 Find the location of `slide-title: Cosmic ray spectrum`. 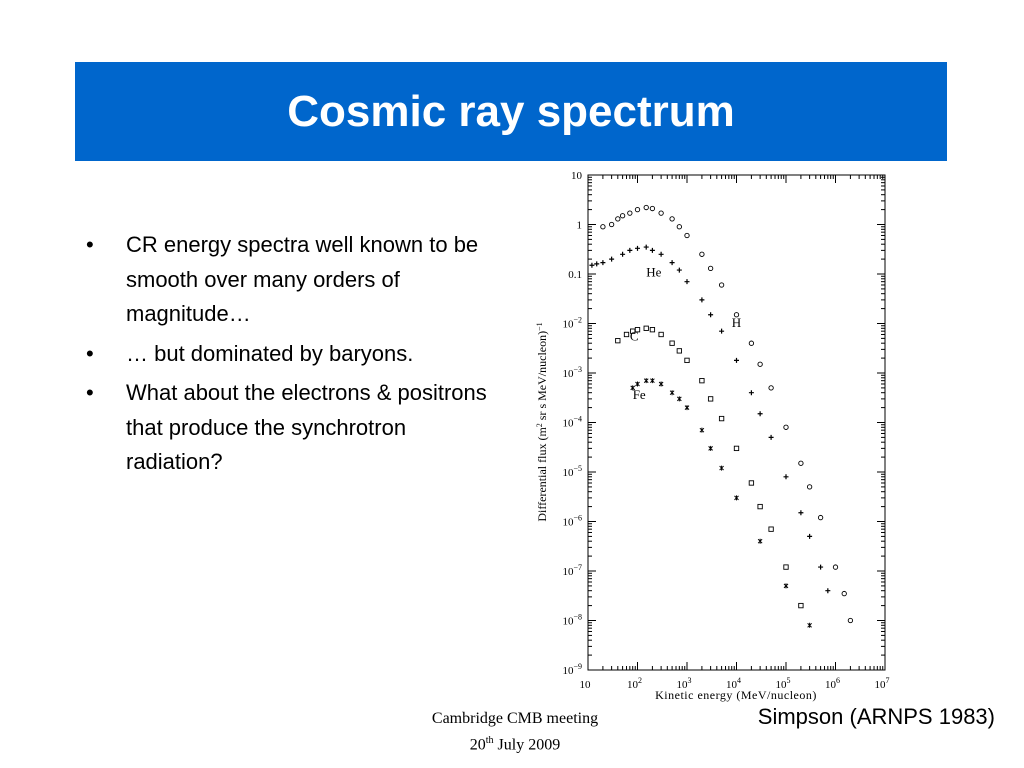

slide-title: Cosmic ray spectrum is located at coordinates (511, 111).